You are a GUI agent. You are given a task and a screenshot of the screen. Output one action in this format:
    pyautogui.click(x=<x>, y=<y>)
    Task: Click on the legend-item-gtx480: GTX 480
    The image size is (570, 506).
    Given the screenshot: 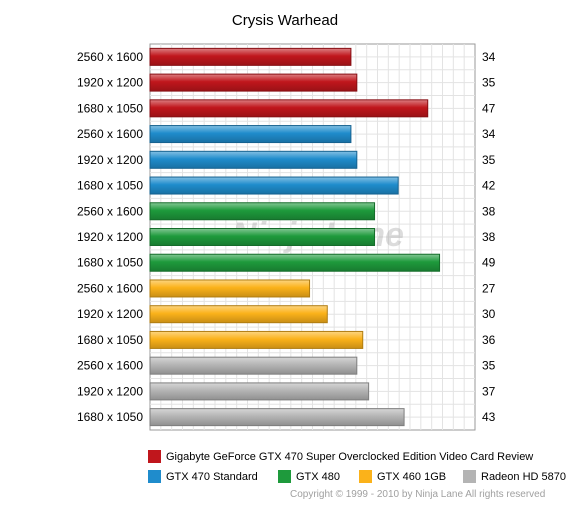 What is the action you would take?
    pyautogui.click(x=309, y=476)
    